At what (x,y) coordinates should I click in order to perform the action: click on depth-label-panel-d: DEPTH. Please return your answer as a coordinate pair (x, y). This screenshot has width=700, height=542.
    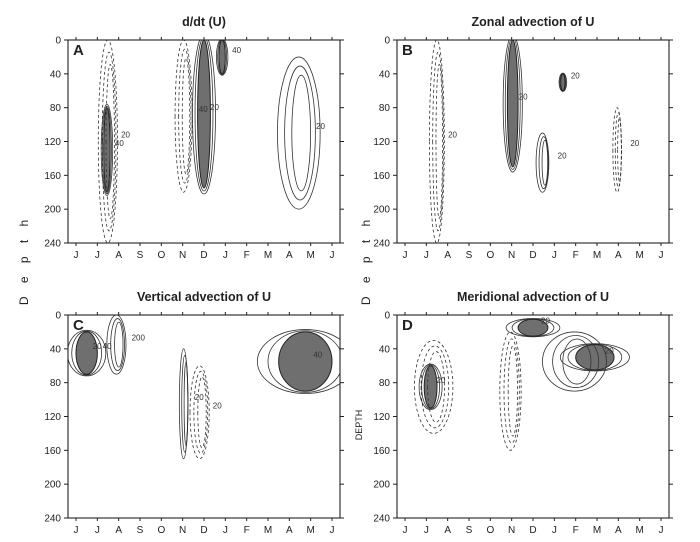
    Looking at the image, I should click on (359, 425).